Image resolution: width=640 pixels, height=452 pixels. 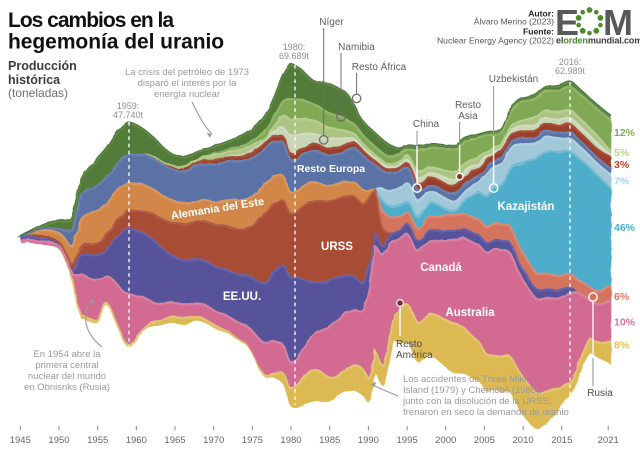 I want to click on svg-text: 1945, so click(x=20, y=440).